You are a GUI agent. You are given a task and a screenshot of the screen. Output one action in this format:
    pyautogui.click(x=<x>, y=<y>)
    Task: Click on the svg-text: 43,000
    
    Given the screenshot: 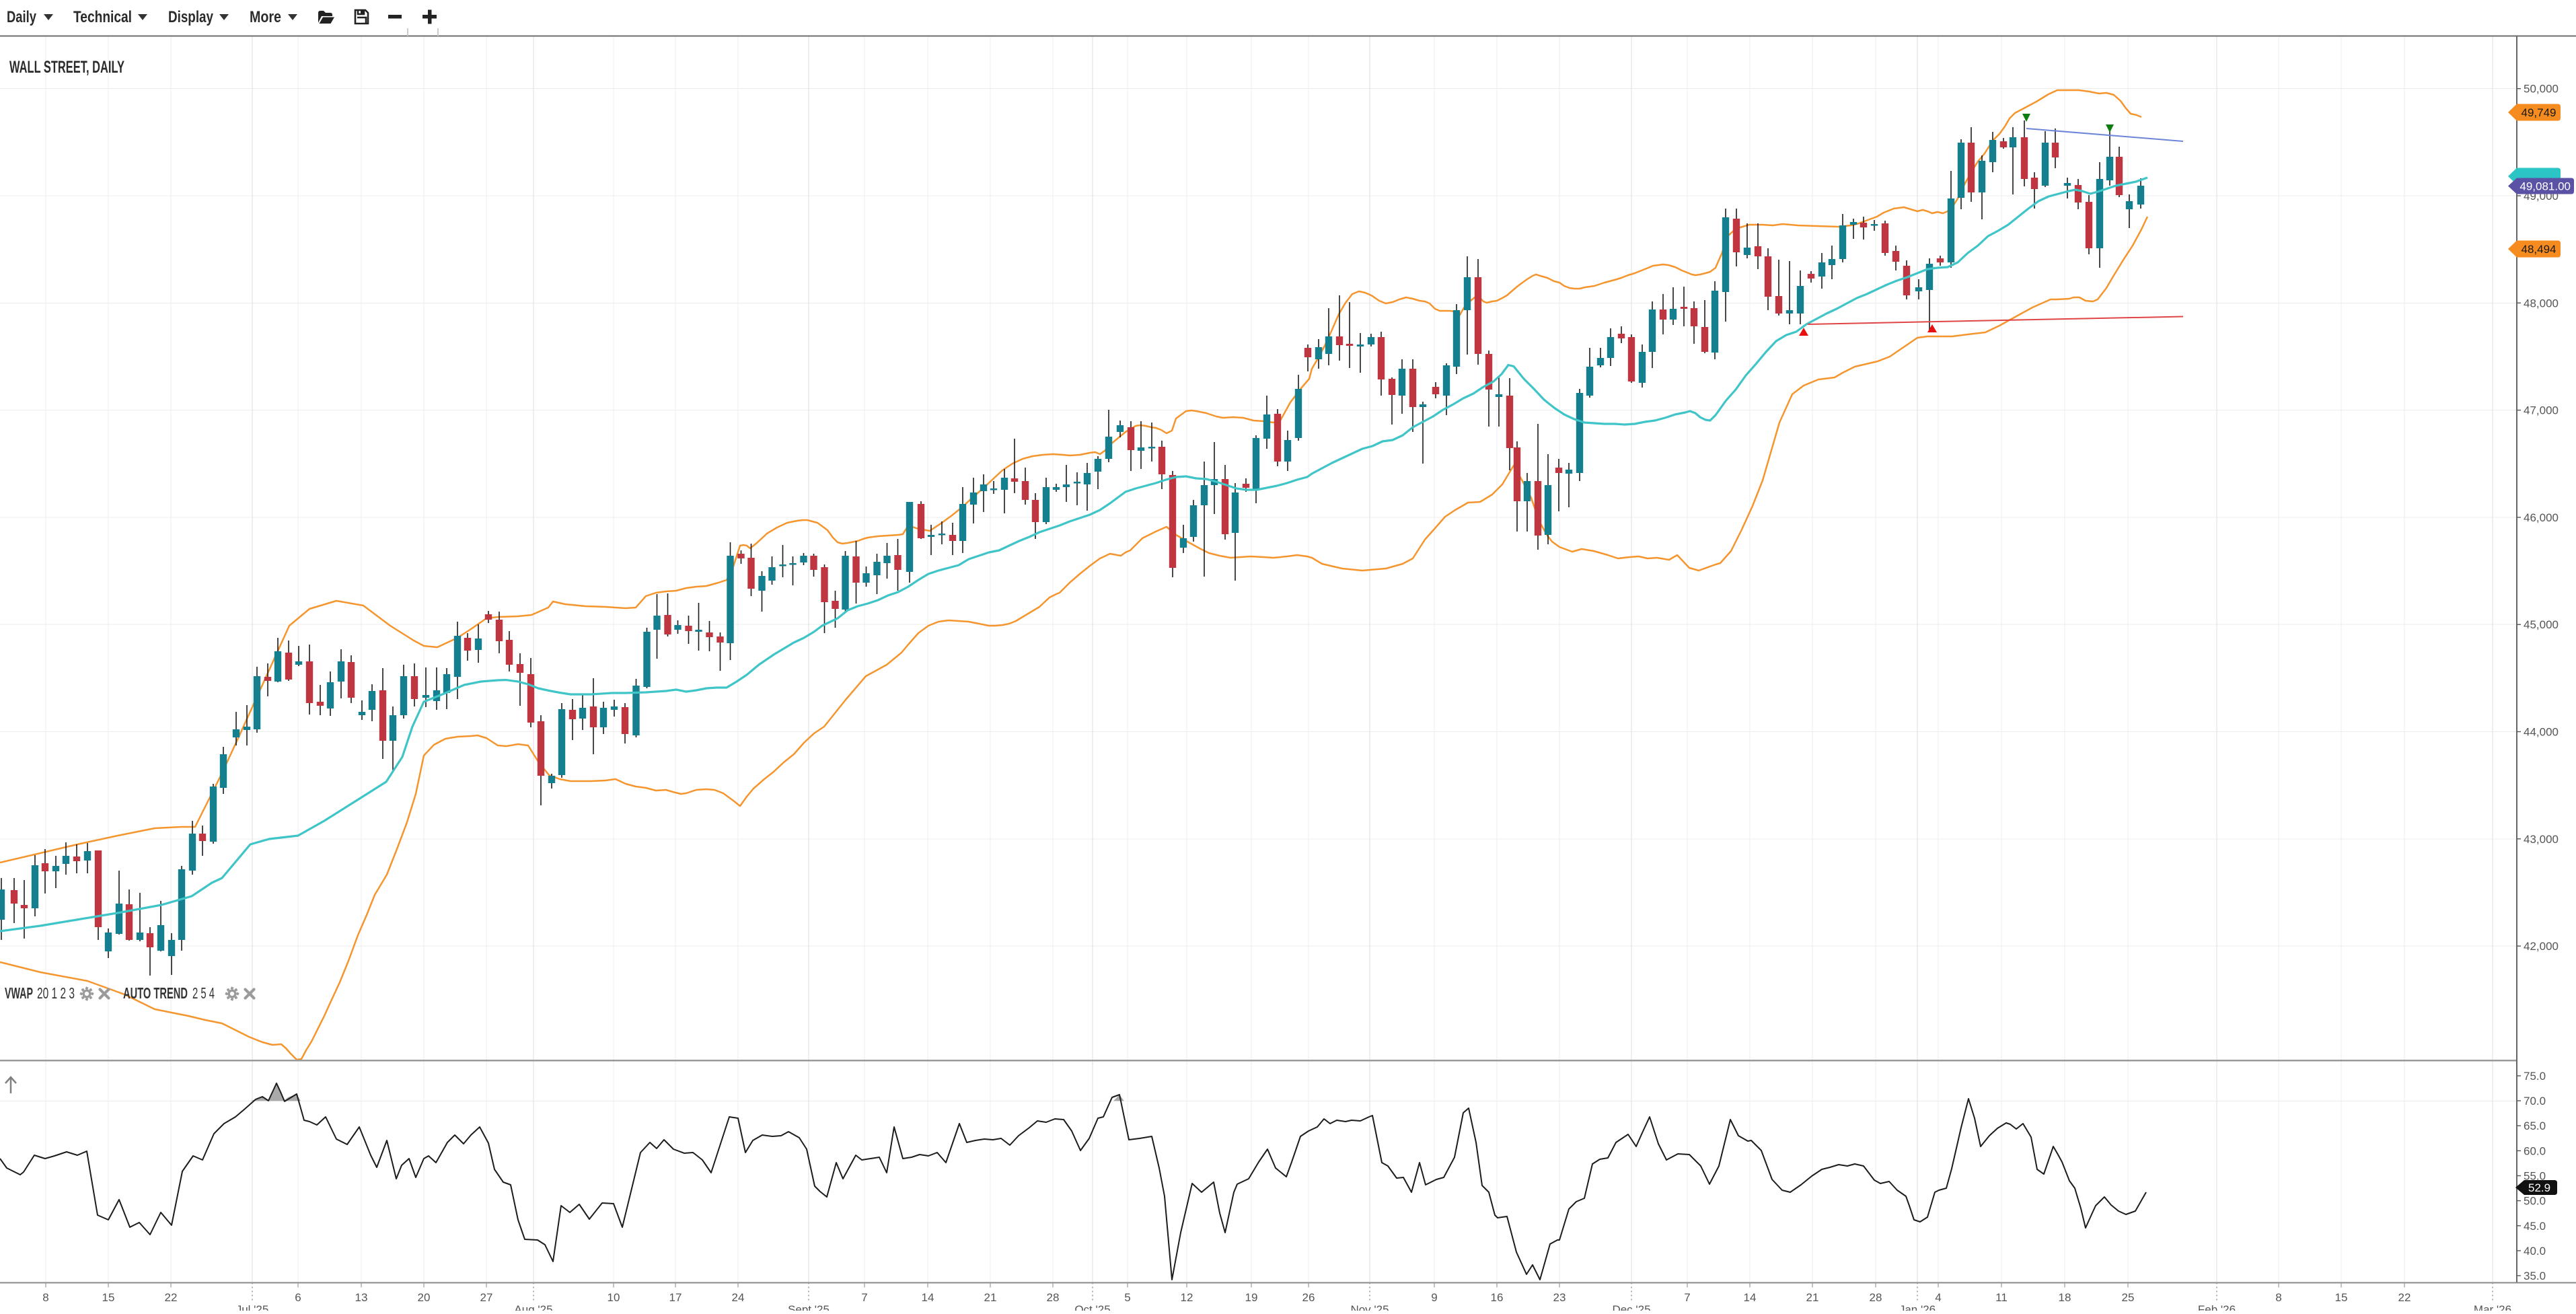 What is the action you would take?
    pyautogui.click(x=2541, y=839)
    